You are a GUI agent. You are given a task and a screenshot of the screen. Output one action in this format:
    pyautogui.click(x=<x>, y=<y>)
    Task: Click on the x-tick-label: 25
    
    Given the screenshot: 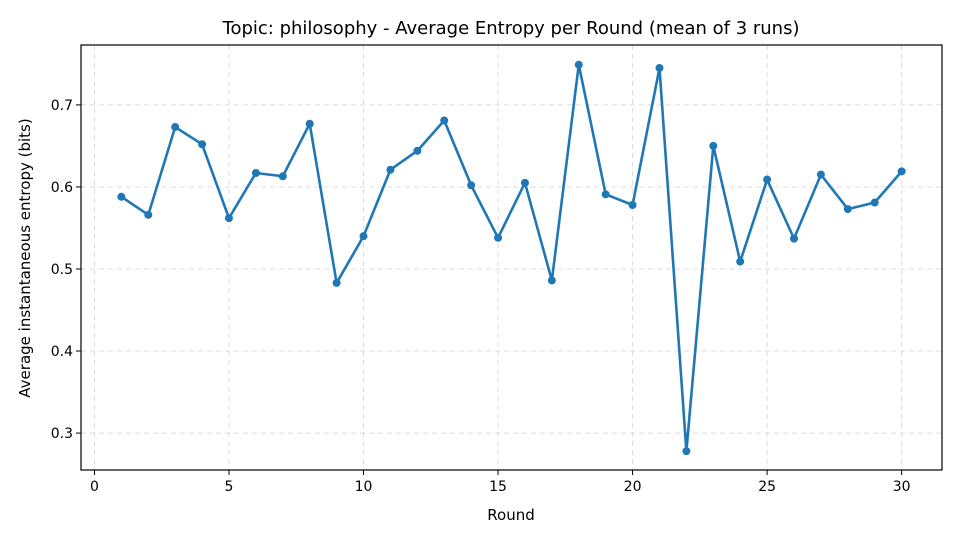 What is the action you would take?
    pyautogui.click(x=767, y=487)
    